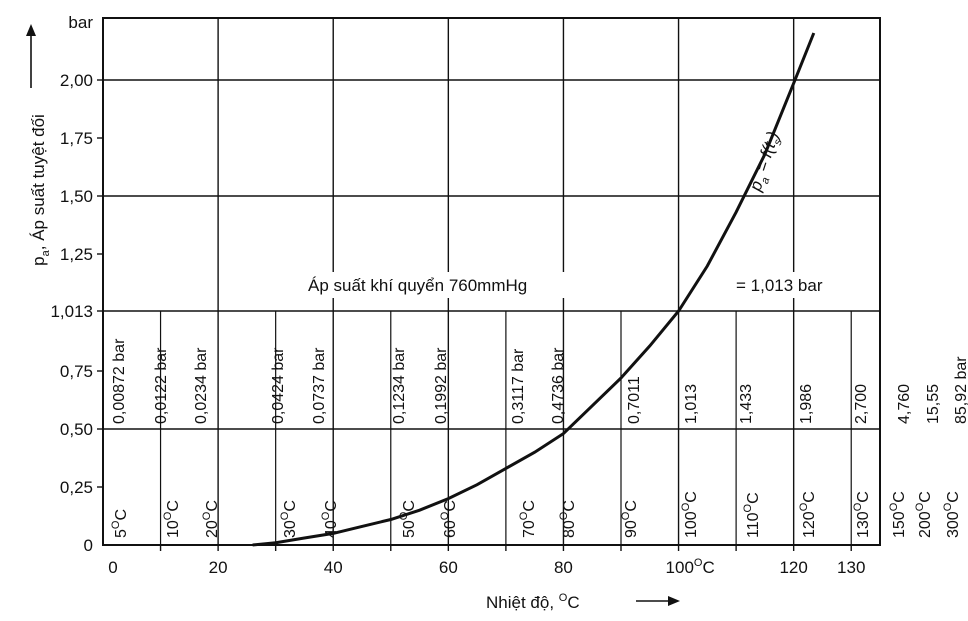 Image resolution: width=968 pixels, height=621 pixels. What do you see at coordinates (319, 385) in the screenshot?
I see `pressure-label: 0,0737 bar` at bounding box center [319, 385].